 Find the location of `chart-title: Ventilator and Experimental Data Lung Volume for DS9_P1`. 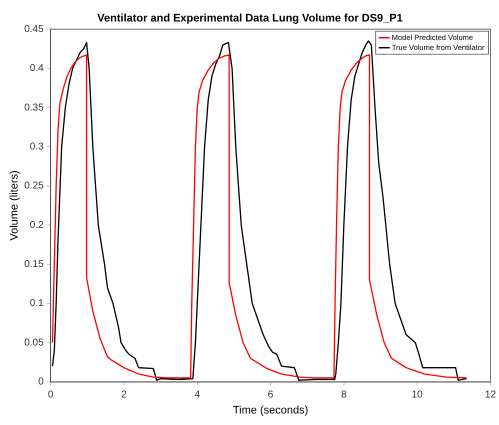

chart-title: Ventilator and Experimental Data Lung Volume for DS9_P1 is located at coordinates (250, 18).